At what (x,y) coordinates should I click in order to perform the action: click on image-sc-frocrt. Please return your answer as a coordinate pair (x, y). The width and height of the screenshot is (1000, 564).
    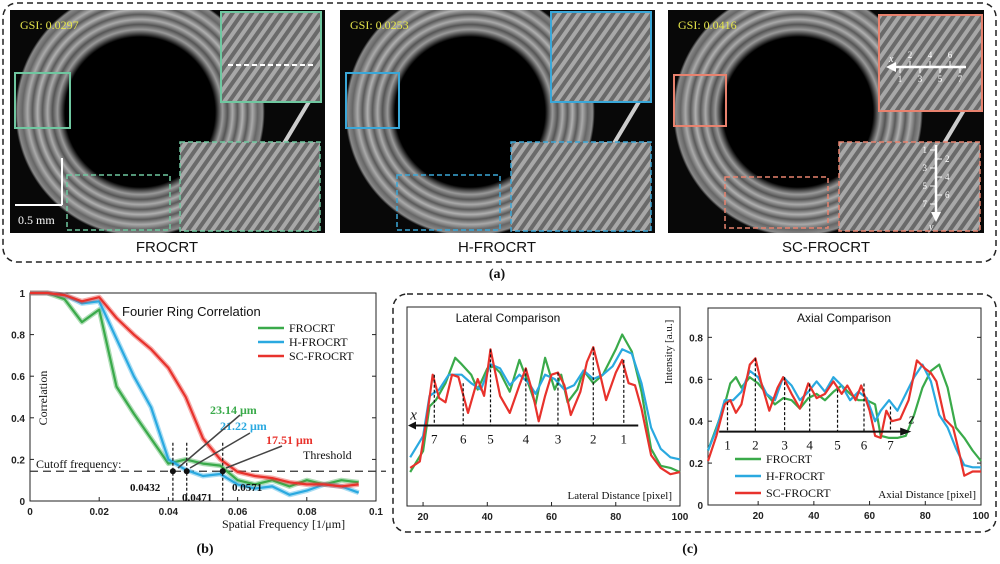
    Looking at the image, I should click on (826, 121).